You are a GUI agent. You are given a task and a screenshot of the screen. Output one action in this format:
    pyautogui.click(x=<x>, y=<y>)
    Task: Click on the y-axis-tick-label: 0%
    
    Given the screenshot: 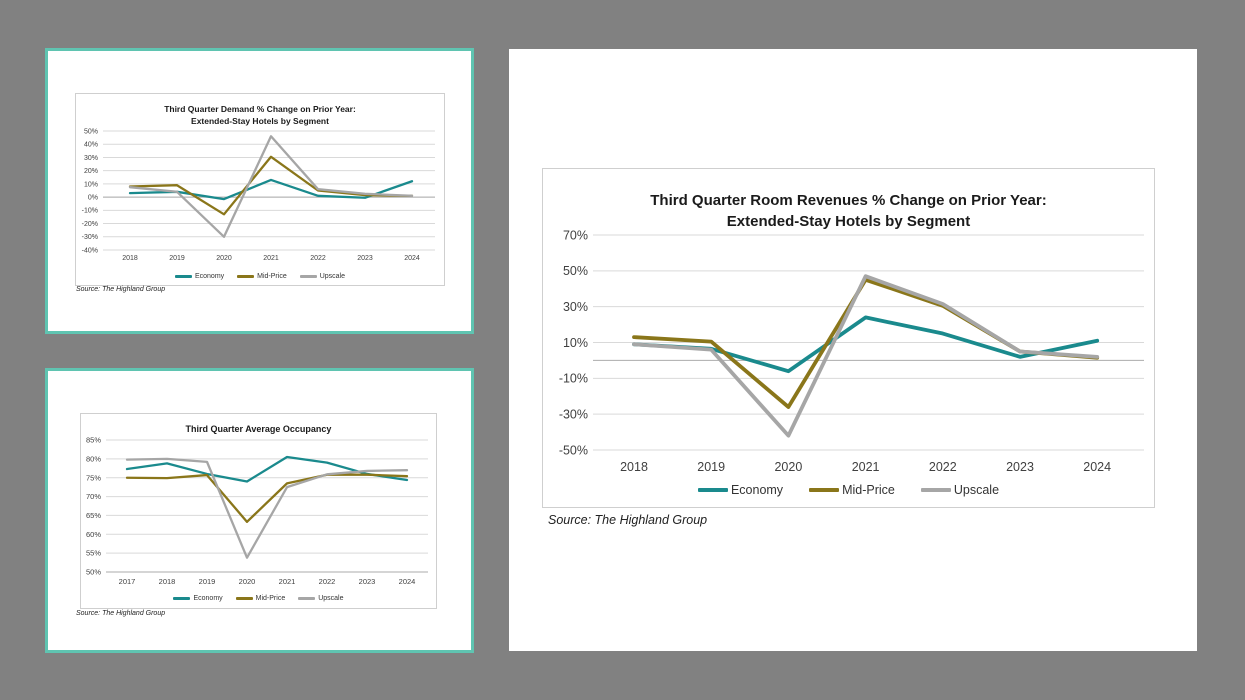 What is the action you would take?
    pyautogui.click(x=93, y=197)
    